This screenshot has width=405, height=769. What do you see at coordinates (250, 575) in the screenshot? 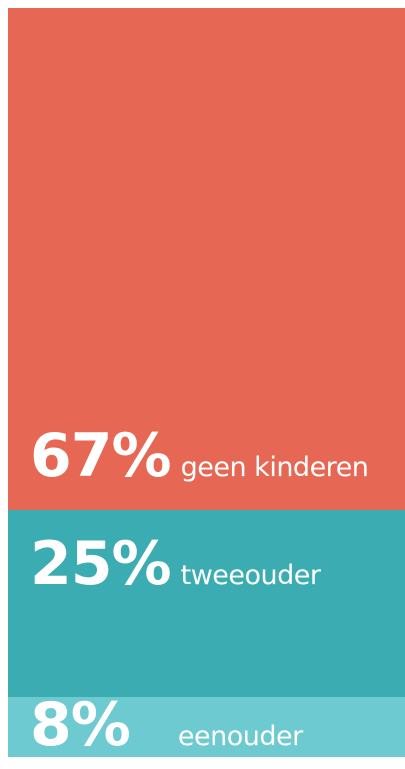
I see `category-label: tweeouder` at bounding box center [250, 575].